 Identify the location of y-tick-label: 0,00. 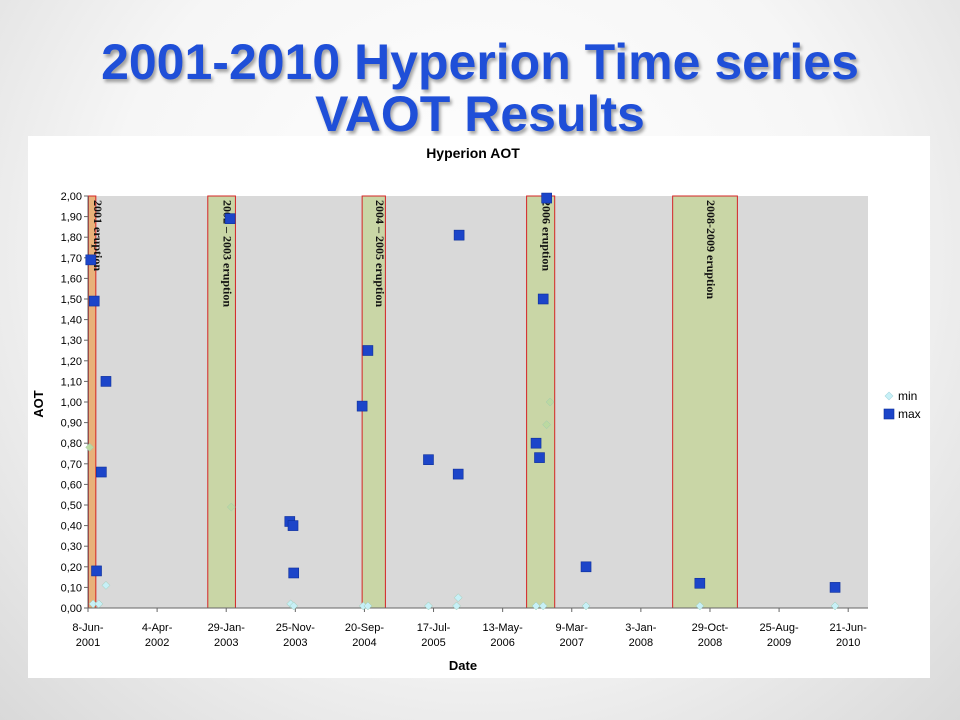
(71, 609).